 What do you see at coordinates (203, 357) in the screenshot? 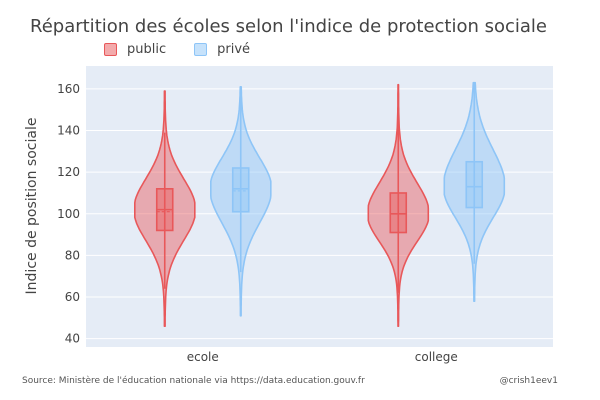
I see `x-tick-label-ecole: ecole` at bounding box center [203, 357].